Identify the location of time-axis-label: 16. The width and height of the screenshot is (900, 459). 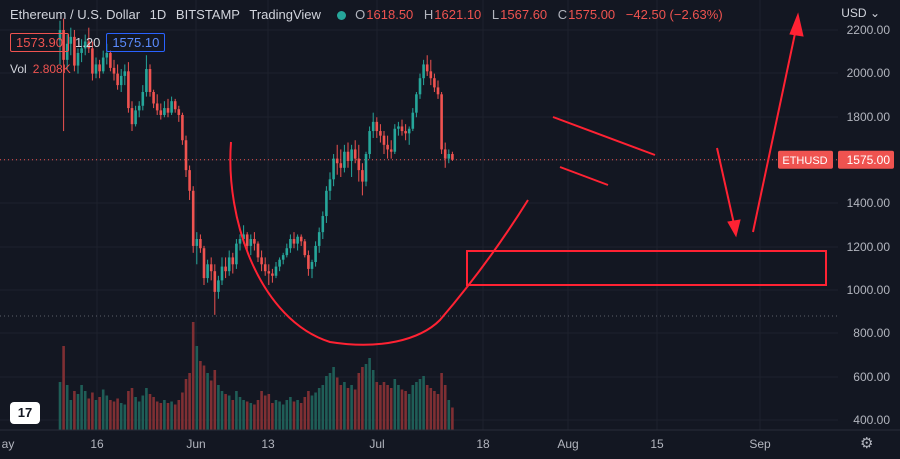
(97, 444).